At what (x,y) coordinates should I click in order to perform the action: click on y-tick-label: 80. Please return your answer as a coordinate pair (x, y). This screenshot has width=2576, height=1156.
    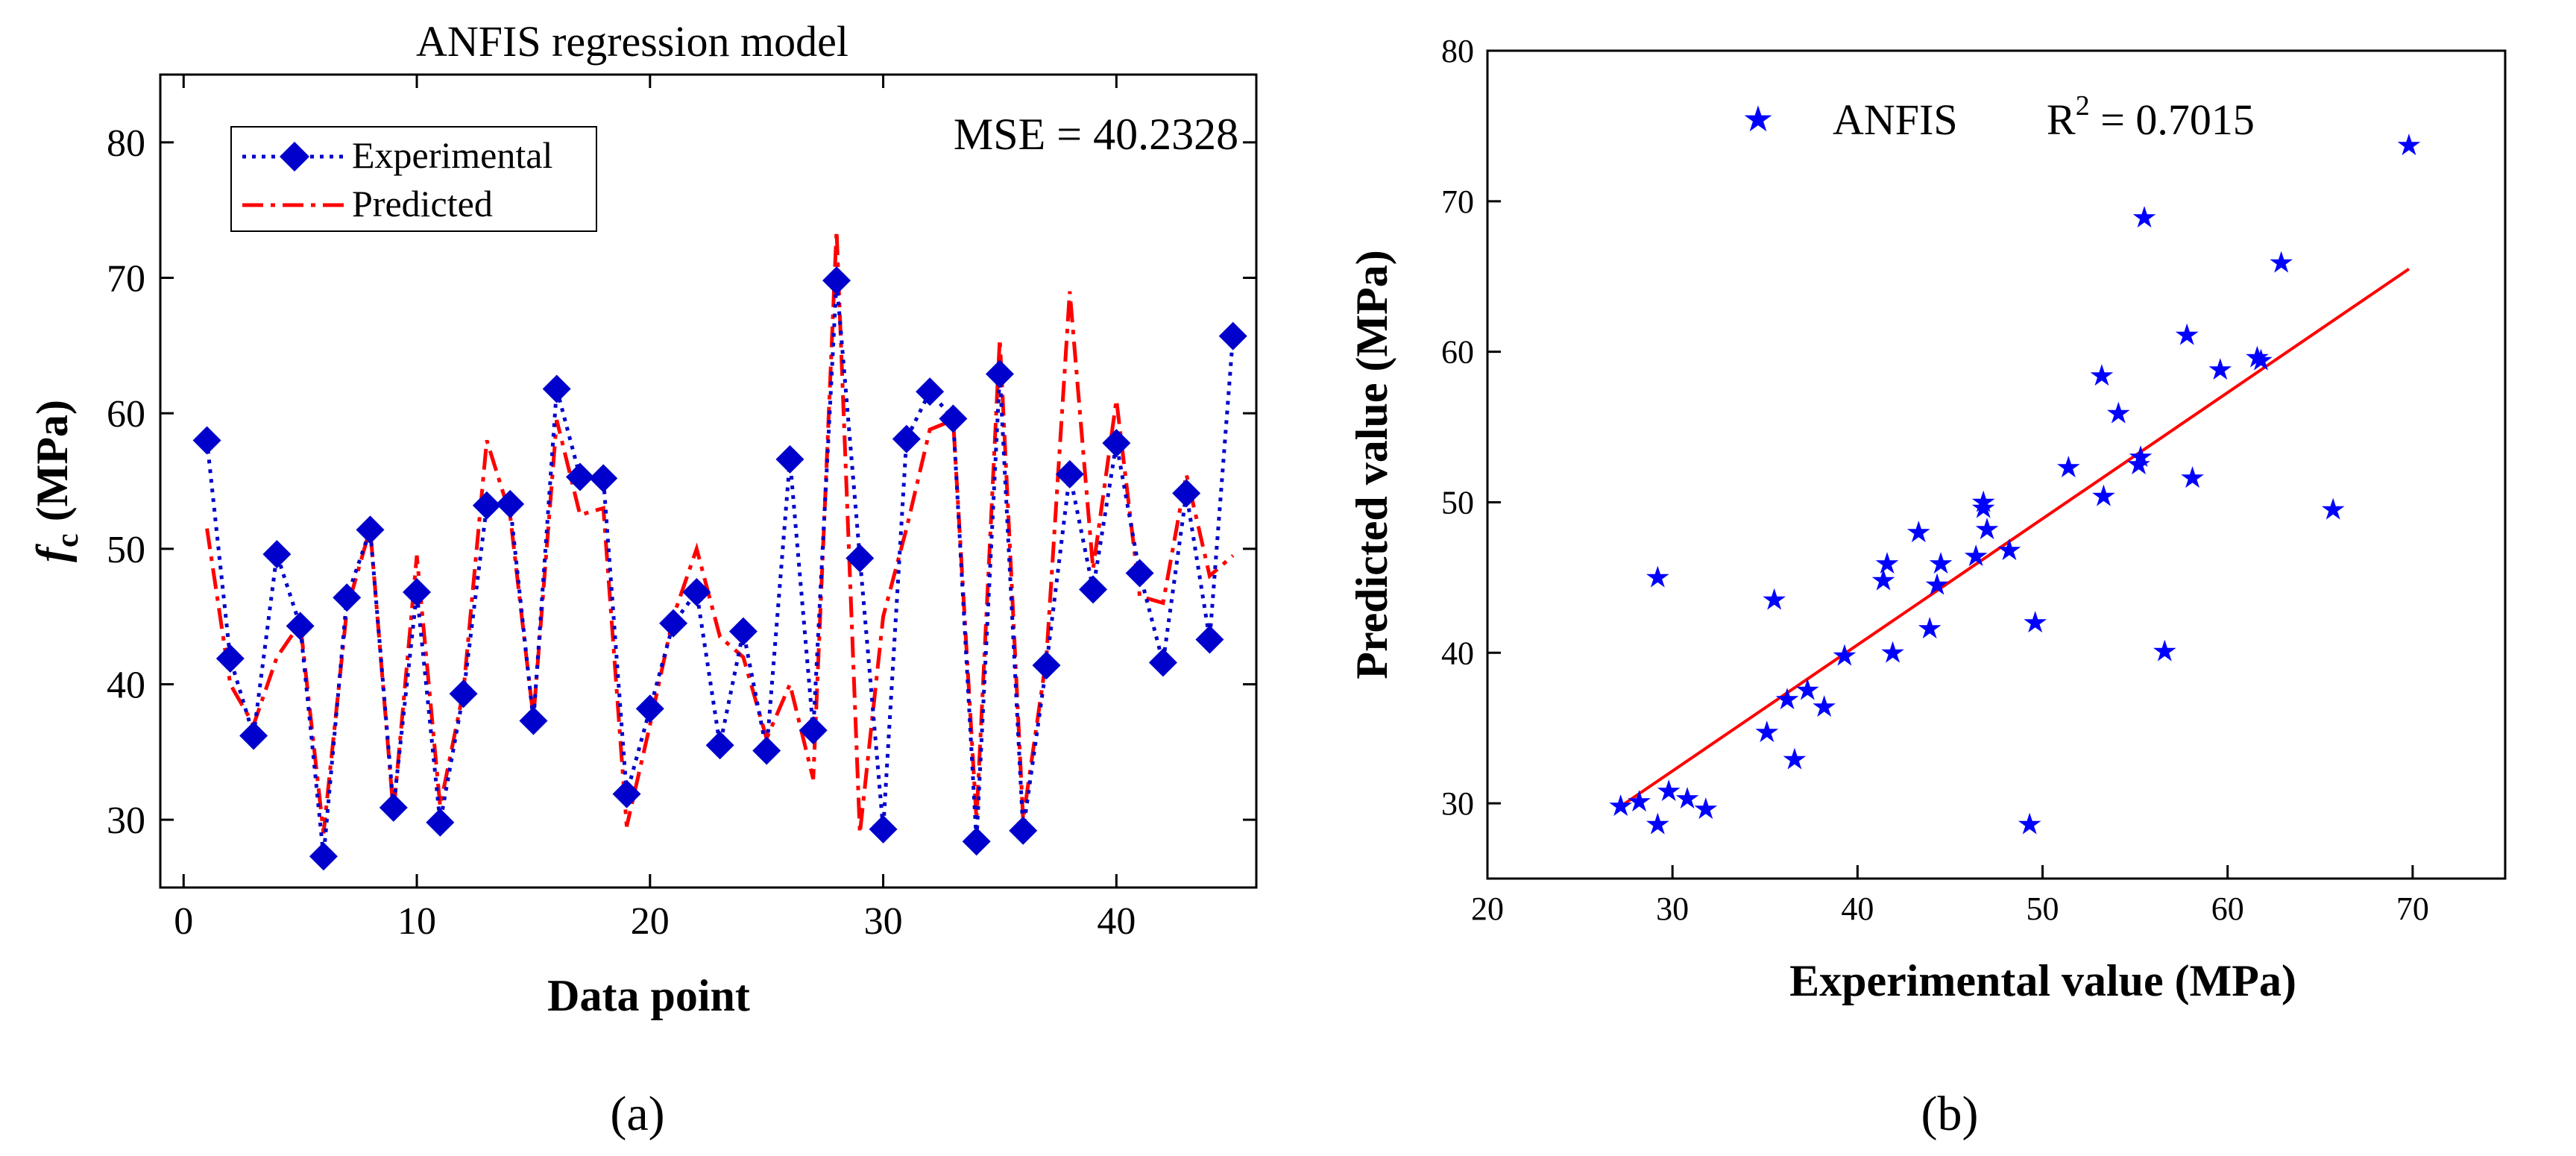
    Looking at the image, I should click on (1457, 51).